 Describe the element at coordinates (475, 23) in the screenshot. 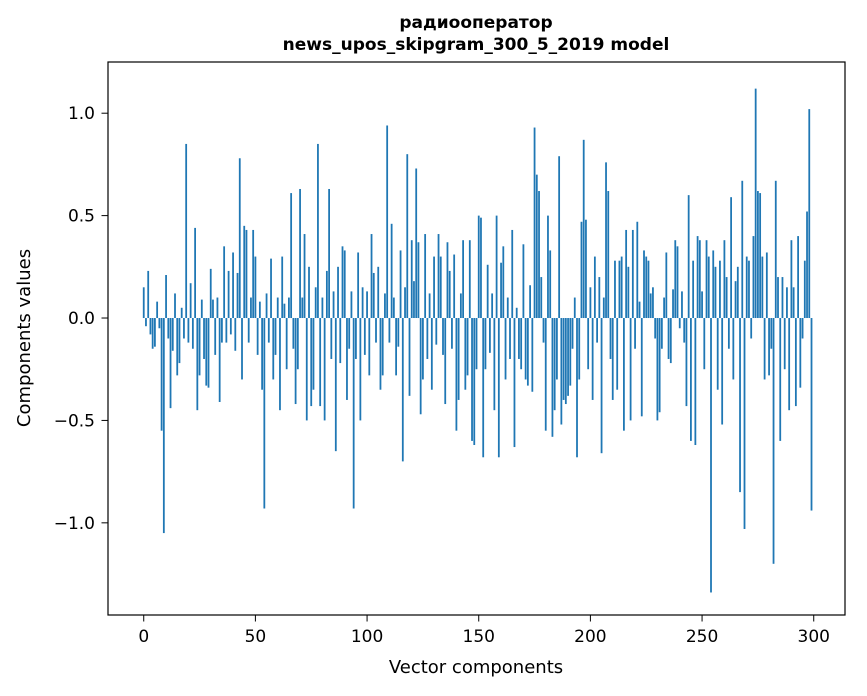

I see `chart-title: радиооператор` at that location.